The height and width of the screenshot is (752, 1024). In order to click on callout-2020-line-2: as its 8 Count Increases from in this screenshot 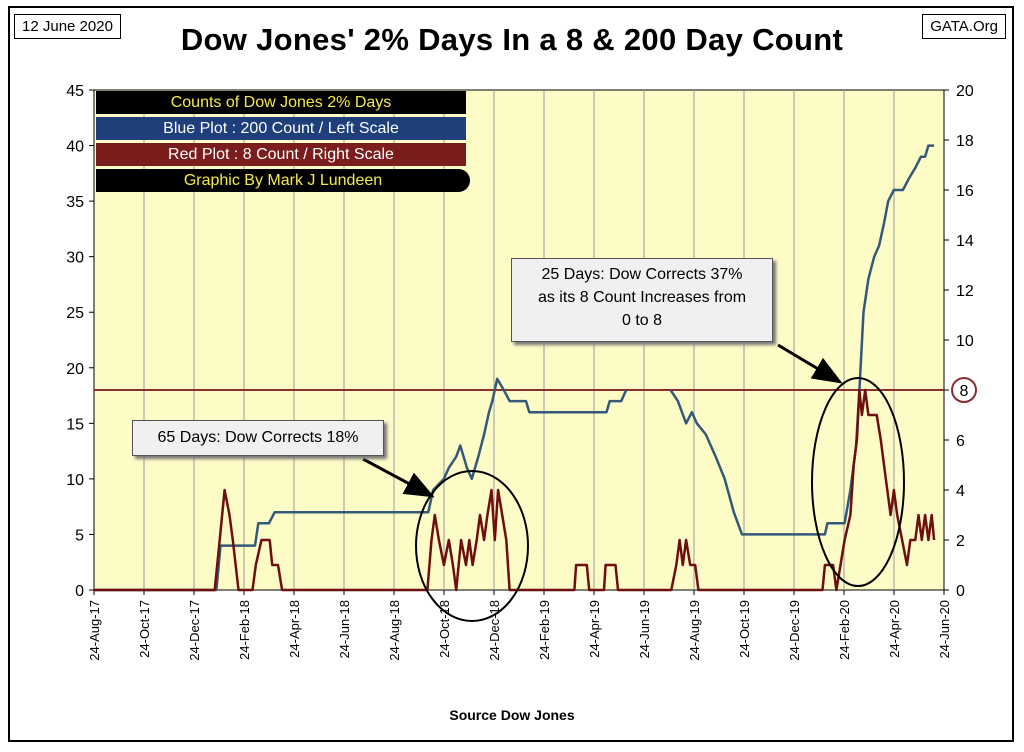, I will do `click(642, 297)`.